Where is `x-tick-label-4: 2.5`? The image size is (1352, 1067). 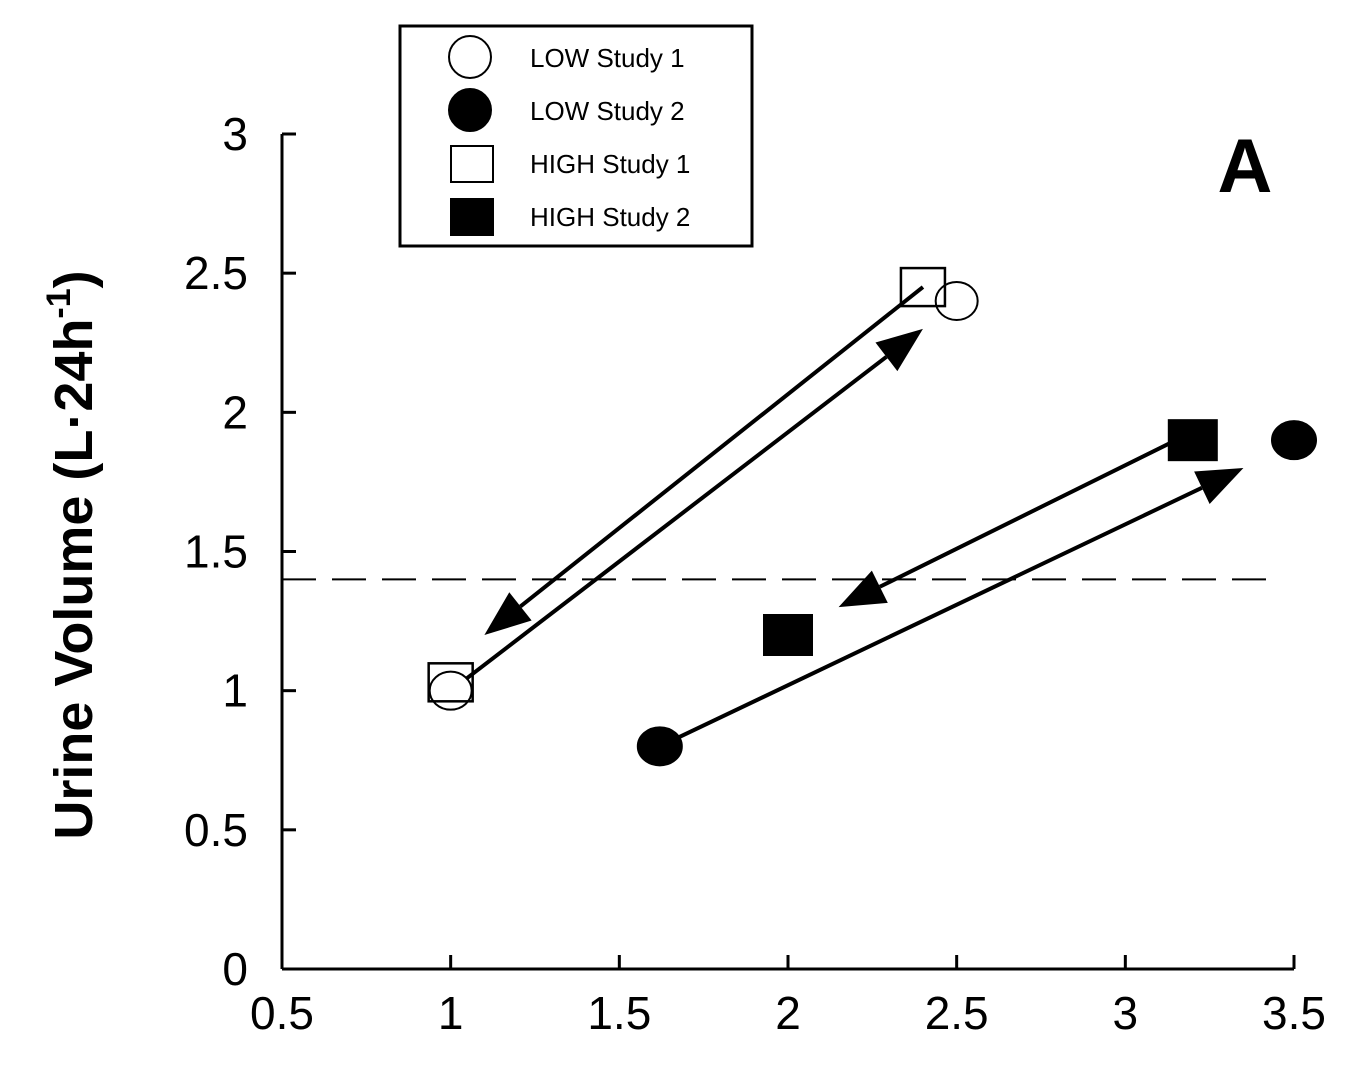
x-tick-label-4: 2.5 is located at coordinates (957, 1013).